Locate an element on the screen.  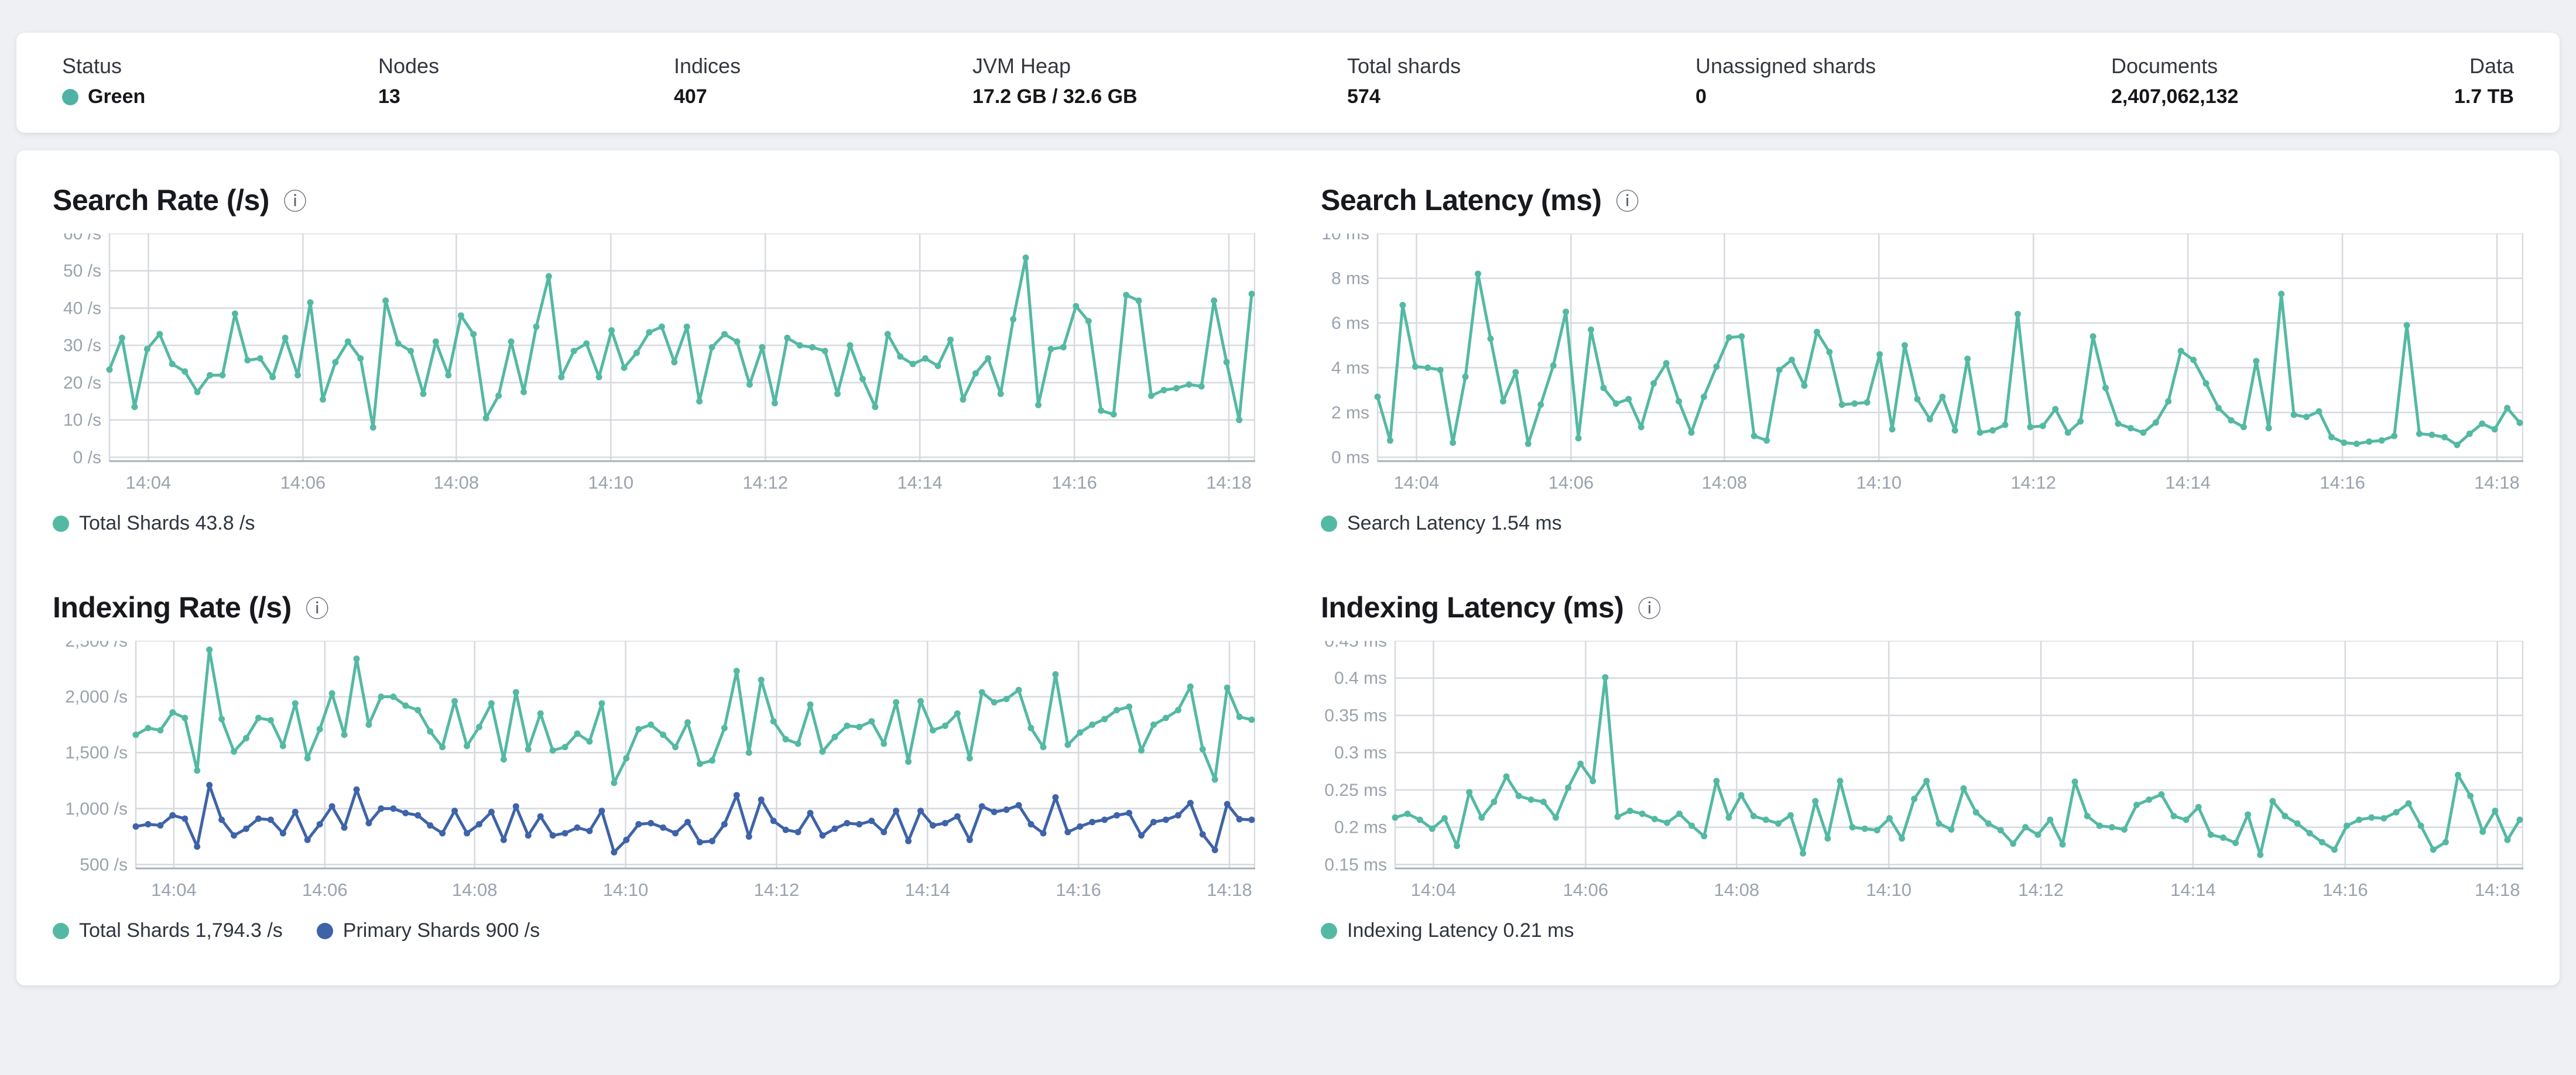
svg-text: 8 ms is located at coordinates (1350, 278).